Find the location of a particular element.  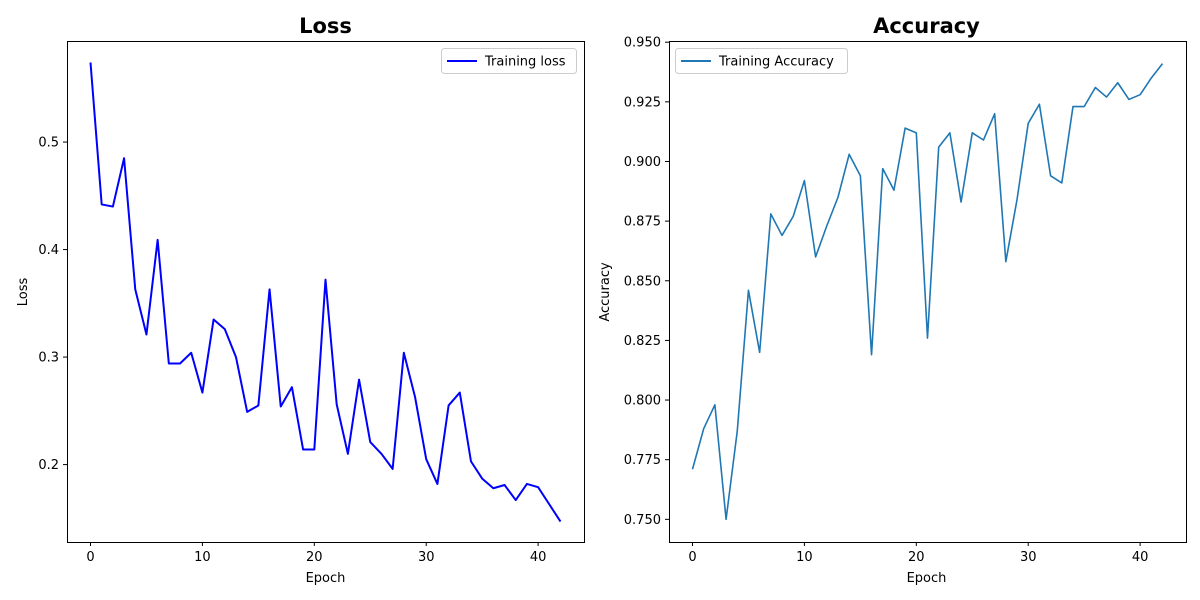

accuracy-legend-box is located at coordinates (761, 61).